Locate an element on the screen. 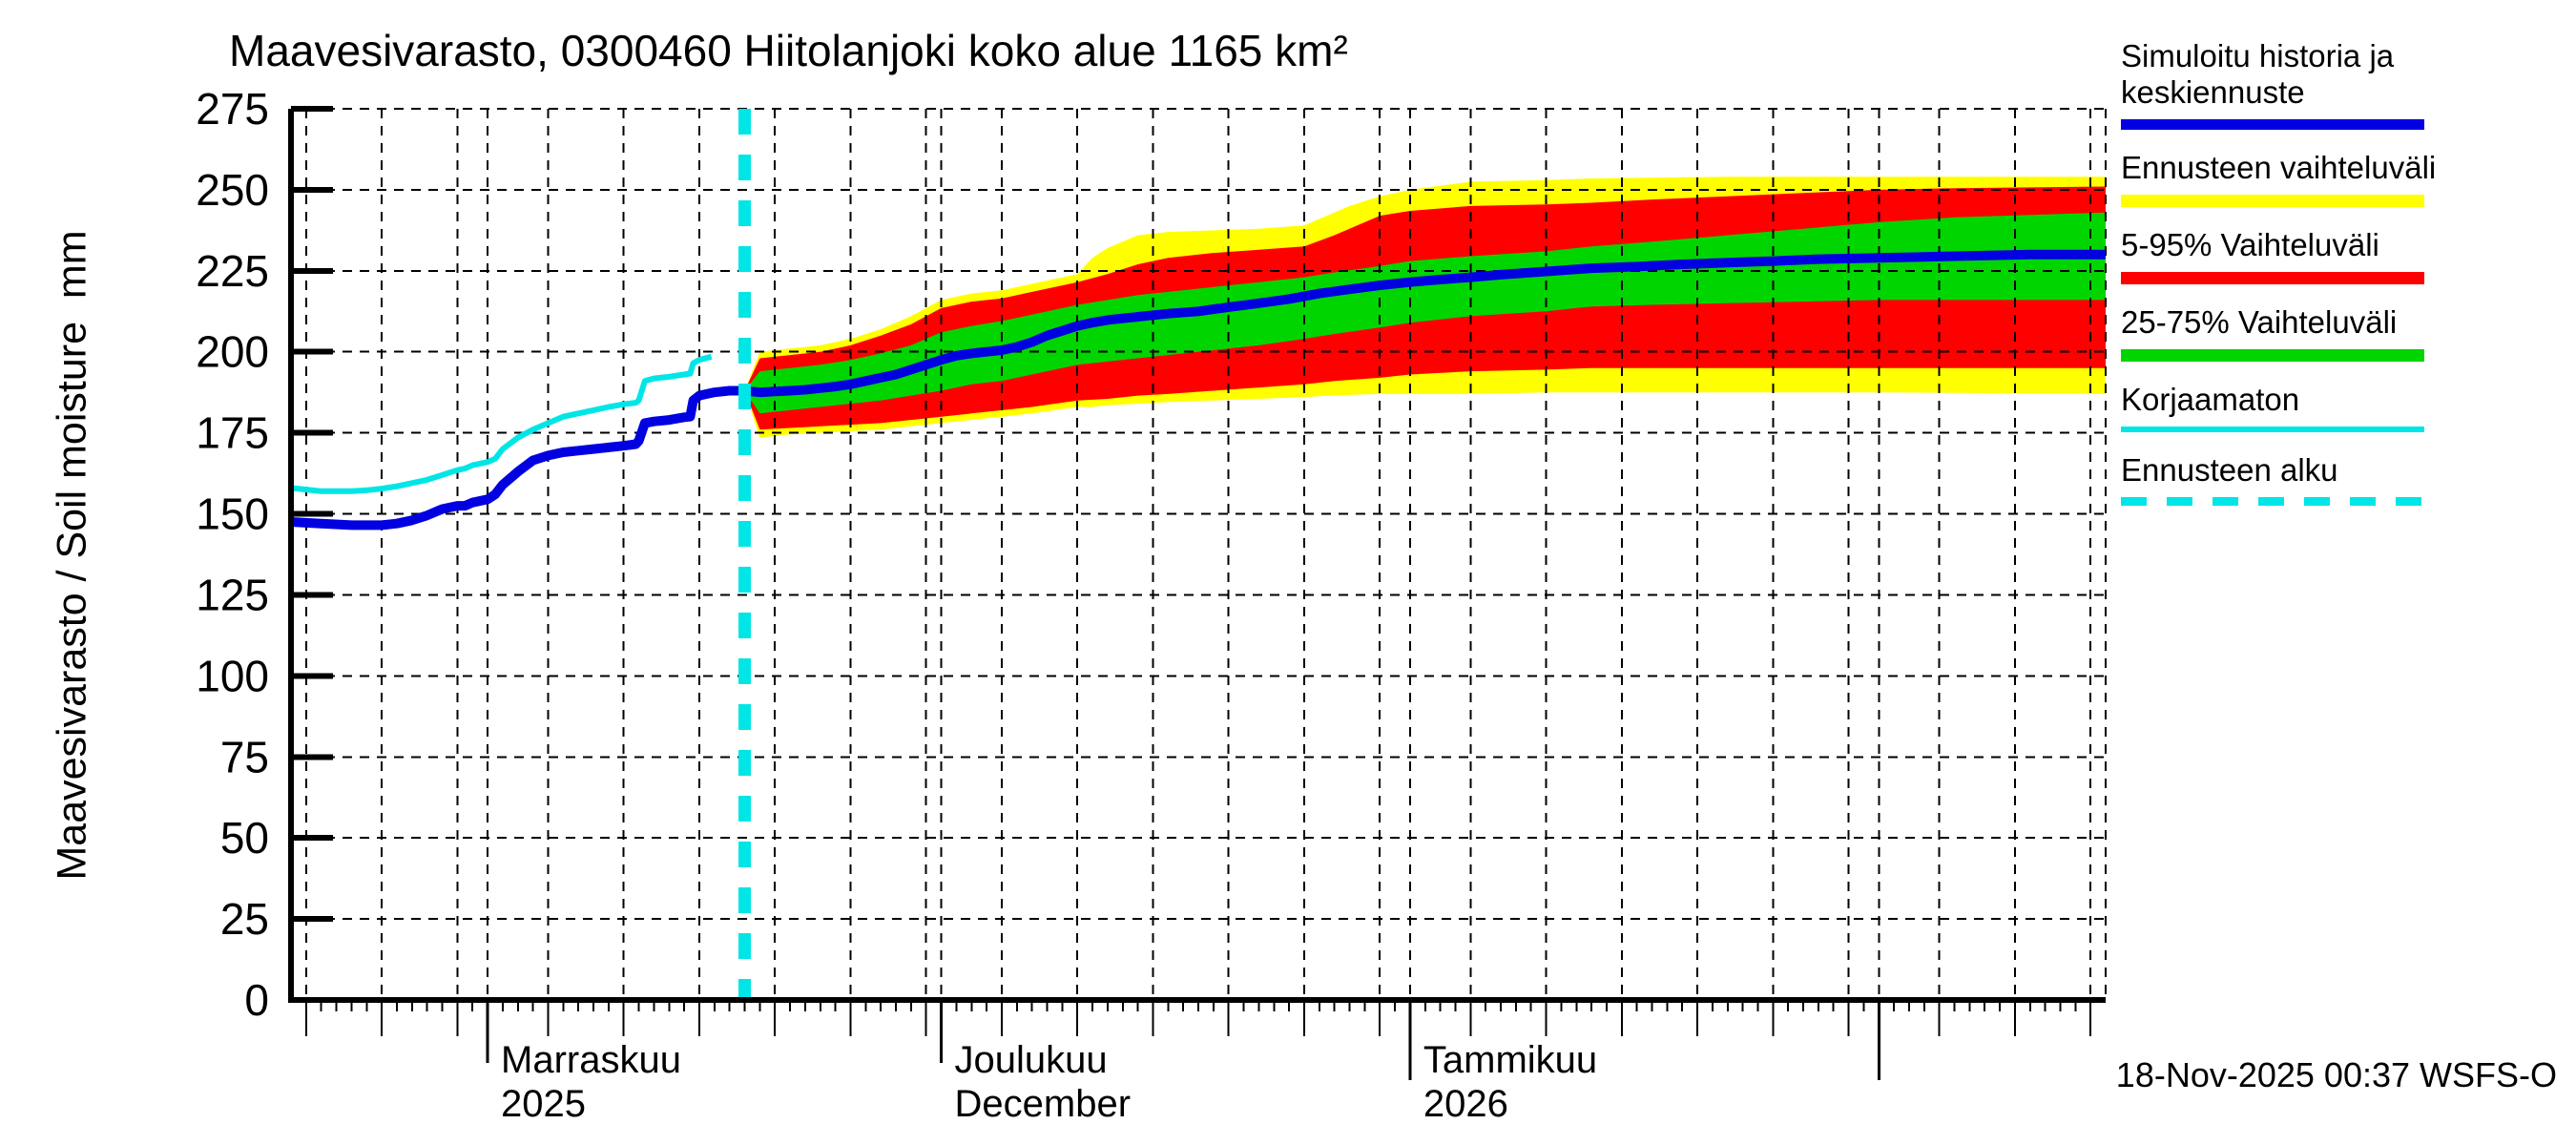  y-tick-label: 225 is located at coordinates (232, 271).